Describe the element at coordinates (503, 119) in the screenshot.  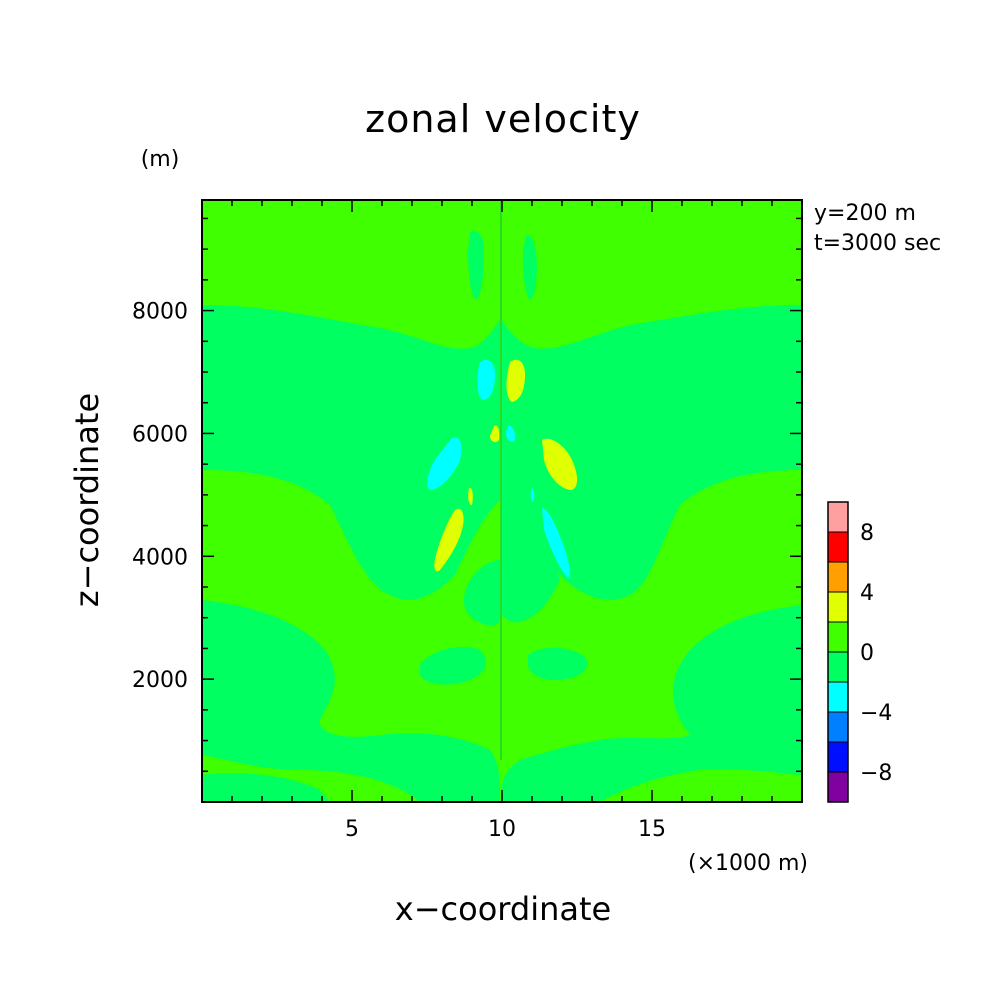
I see `chart-title: zonal velocity` at that location.